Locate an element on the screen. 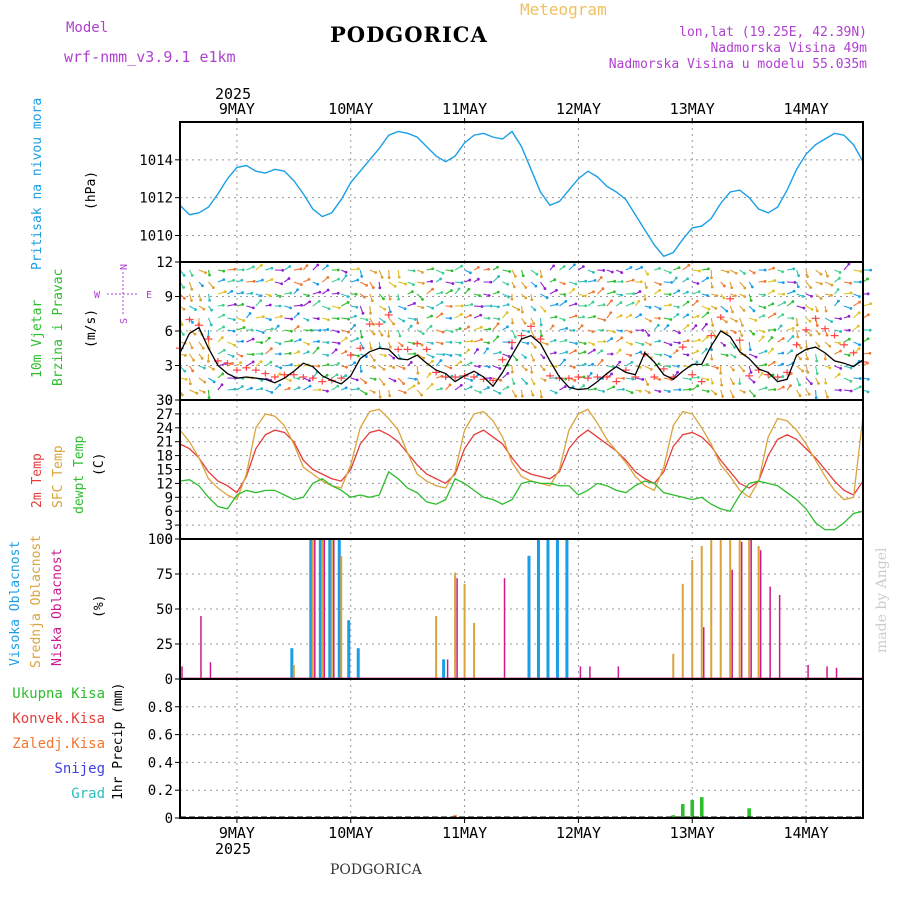 The image size is (900, 900). xtick-label-top-1: 10MAY is located at coordinates (350, 109).